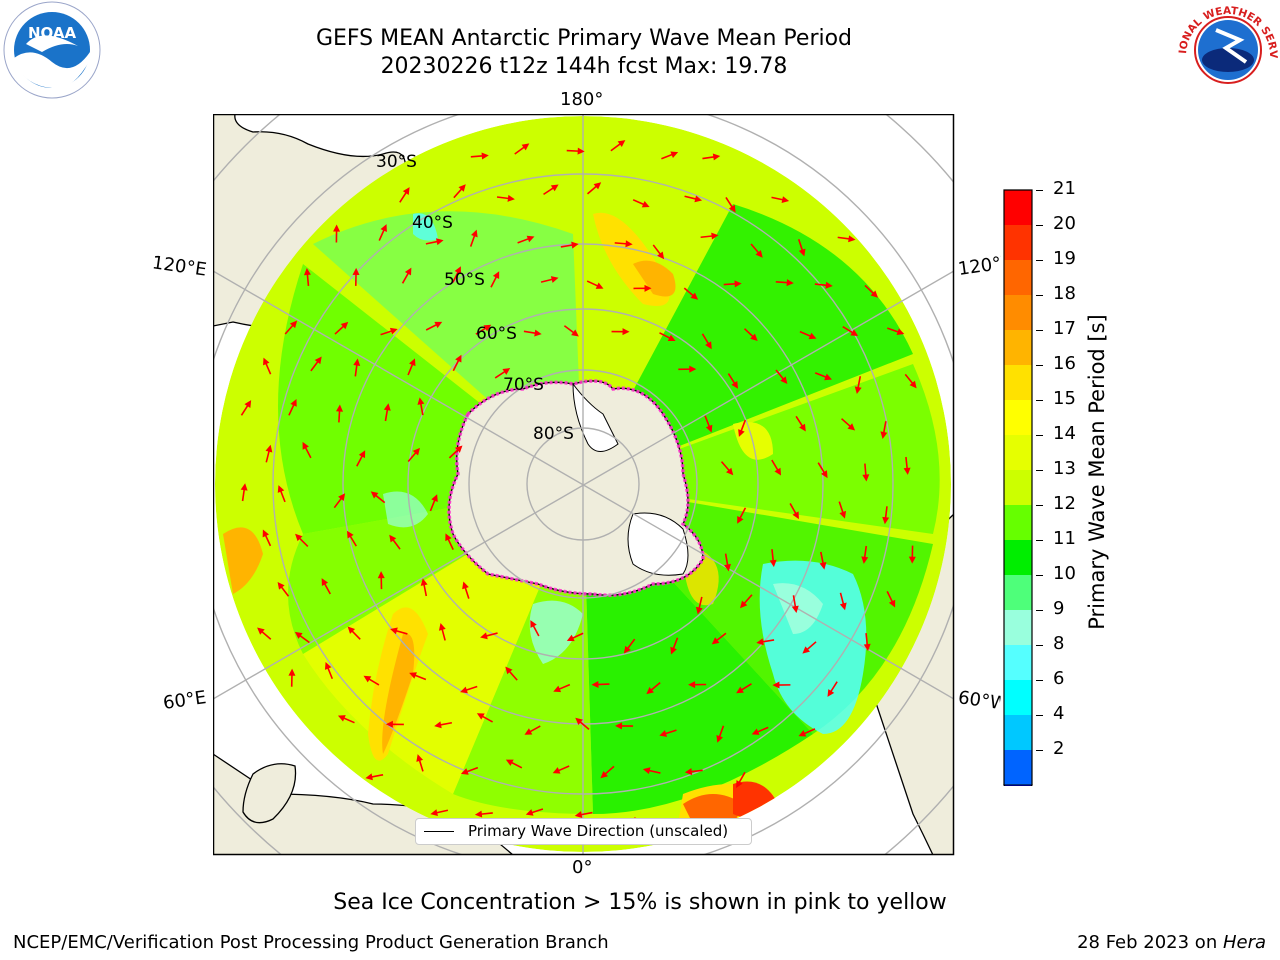 Image resolution: width=1280 pixels, height=960 pixels. I want to click on meridian-label-120w: 120°W, so click(980, 266).